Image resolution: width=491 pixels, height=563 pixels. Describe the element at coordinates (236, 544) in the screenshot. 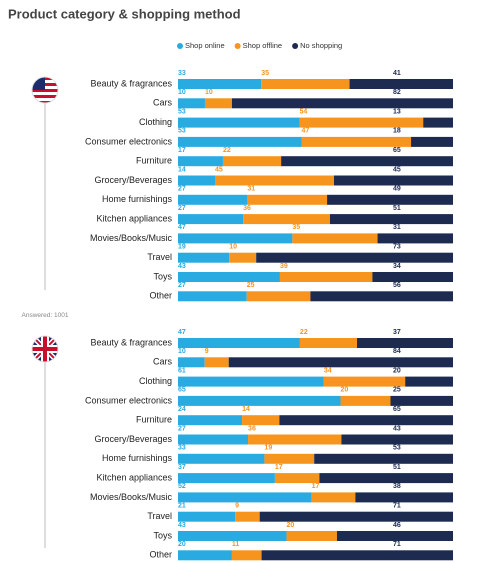

I see `value-label: 11` at that location.